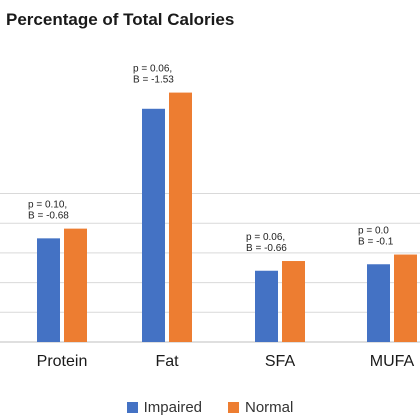  Describe the element at coordinates (48, 216) in the screenshot. I see `annotation-b-value: B = -0.68` at that location.